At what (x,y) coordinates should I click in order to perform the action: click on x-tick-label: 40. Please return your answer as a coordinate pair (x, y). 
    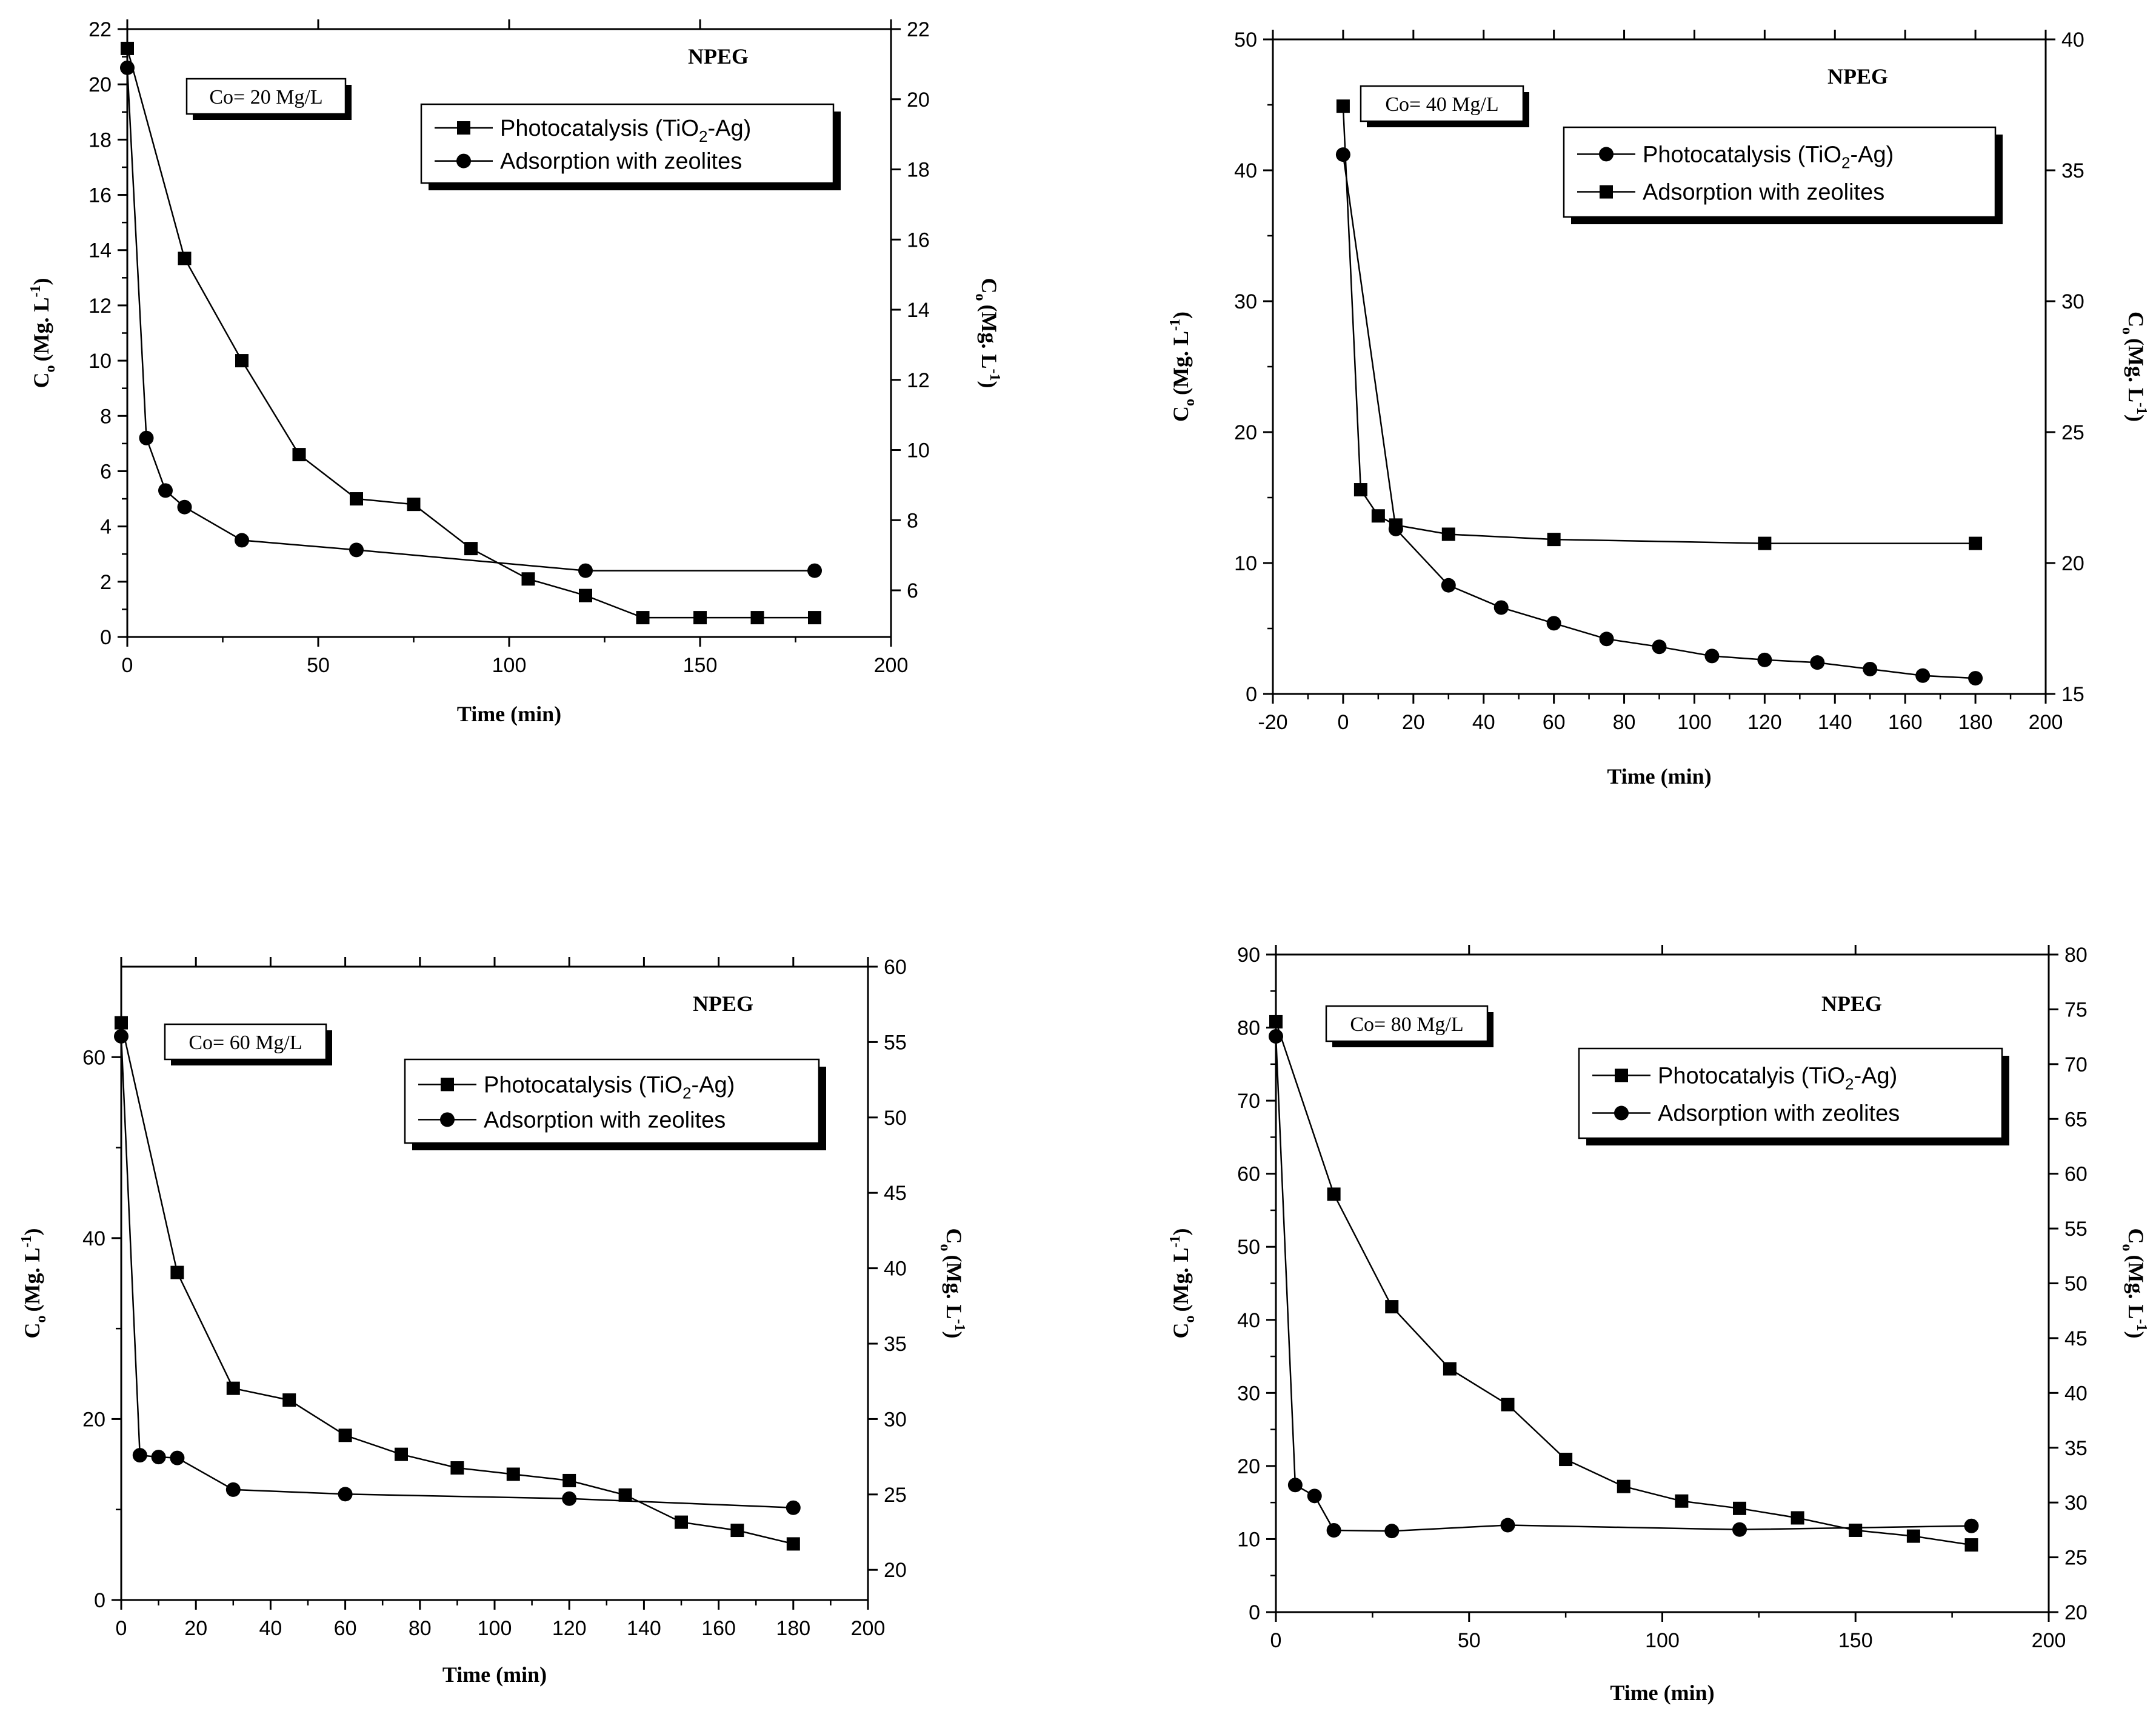
    Looking at the image, I should click on (270, 1628).